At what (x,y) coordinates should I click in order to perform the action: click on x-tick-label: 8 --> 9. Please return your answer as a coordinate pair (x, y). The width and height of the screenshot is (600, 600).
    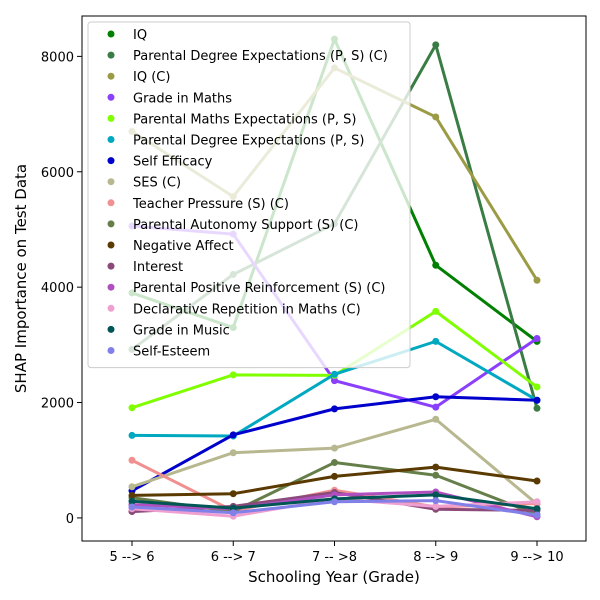
    Looking at the image, I should click on (435, 557).